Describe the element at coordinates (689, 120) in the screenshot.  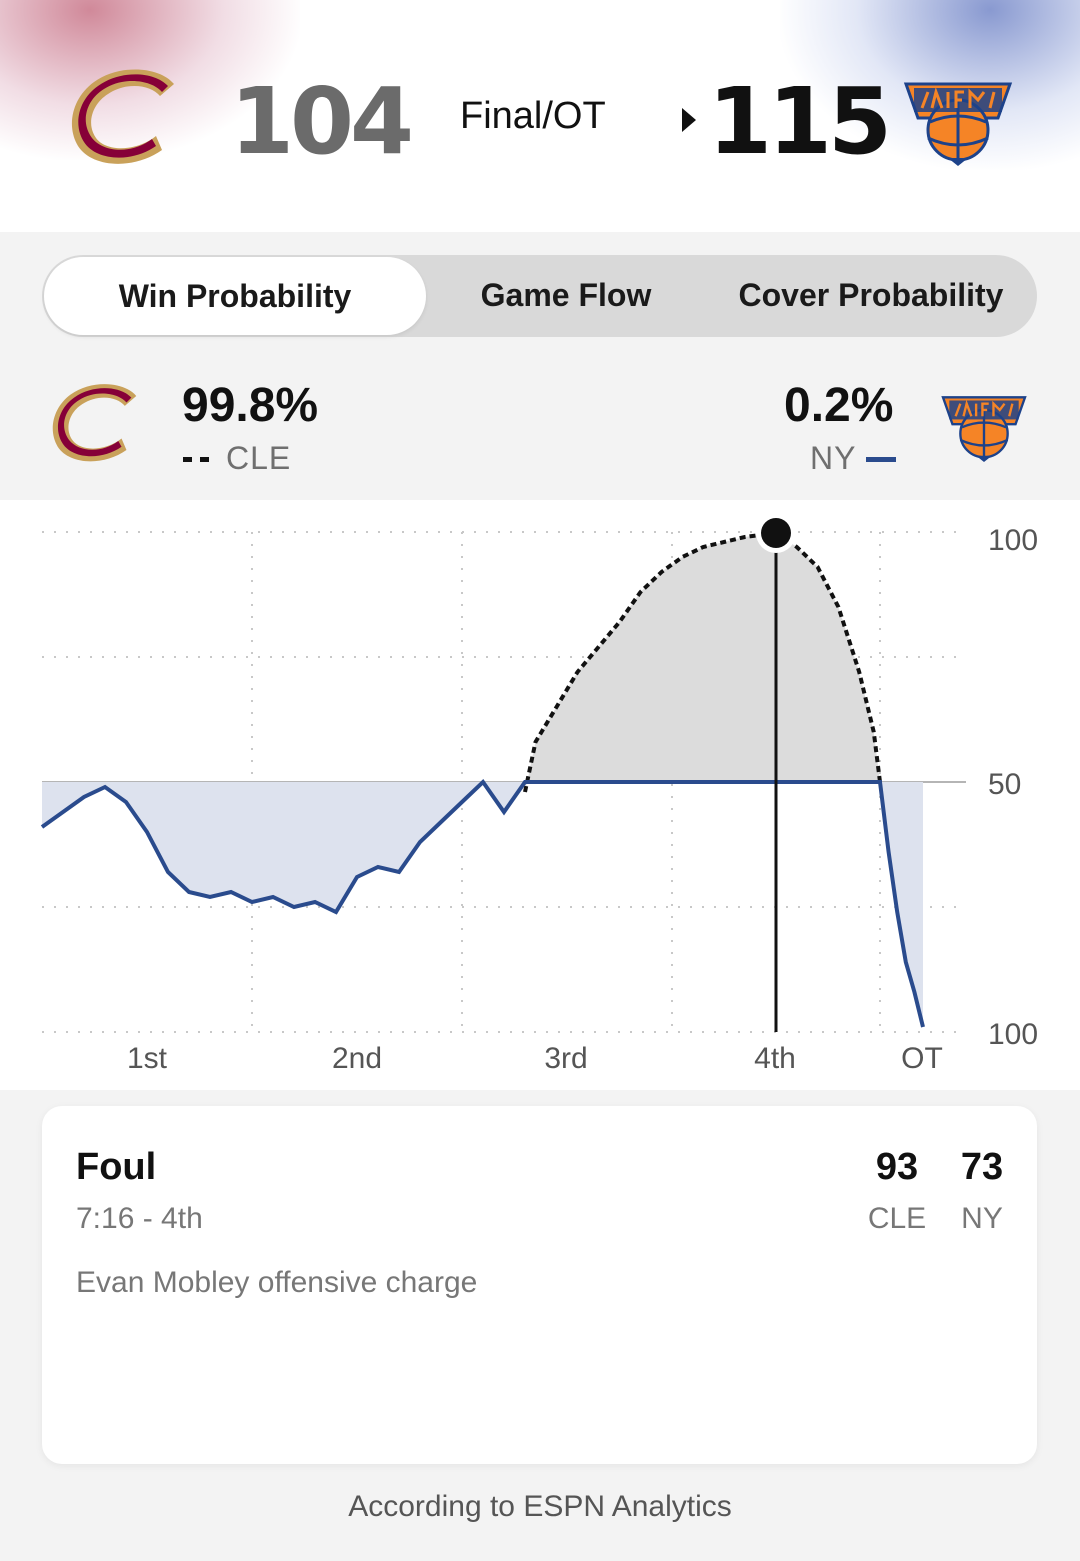
I see `triangle-right-icon` at that location.